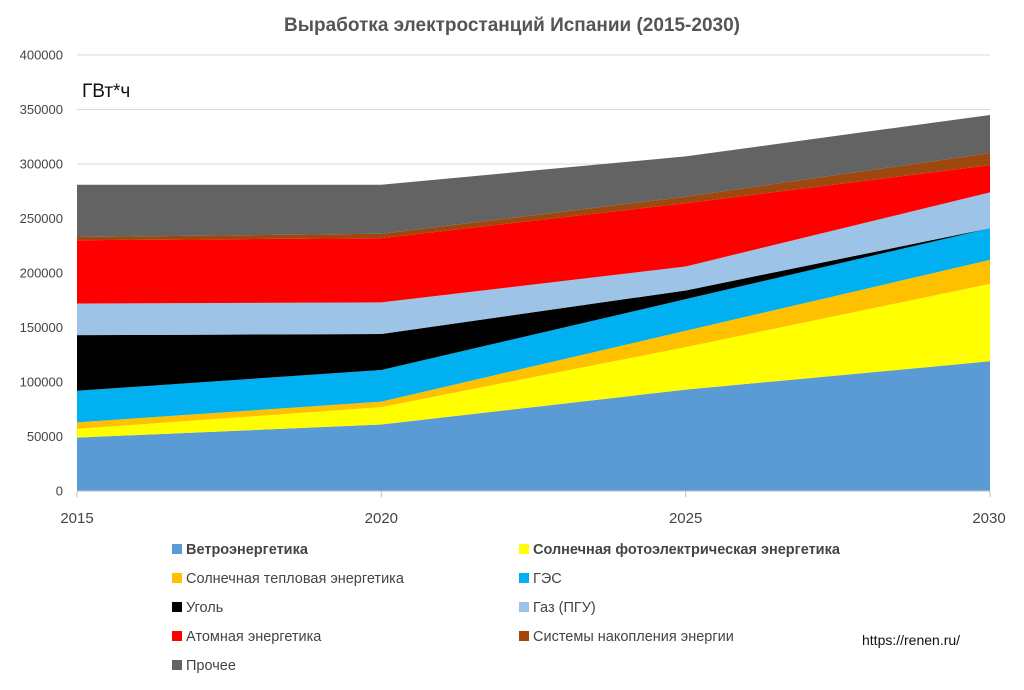 Image resolution: width=1024 pixels, height=690 pixels. I want to click on y-tick-label: 300000, so click(41, 164).